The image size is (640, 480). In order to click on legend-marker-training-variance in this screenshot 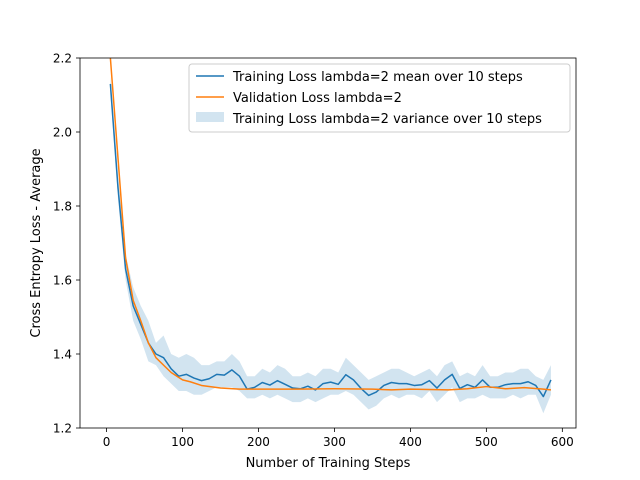, I will do `click(210, 117)`.